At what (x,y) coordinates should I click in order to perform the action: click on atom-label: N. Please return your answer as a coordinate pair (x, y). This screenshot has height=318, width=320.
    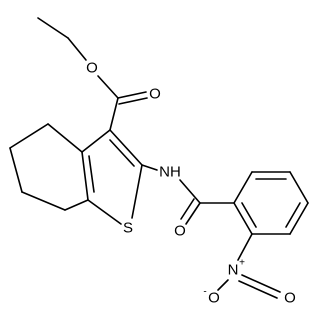
    Looking at the image, I should click on (233, 270).